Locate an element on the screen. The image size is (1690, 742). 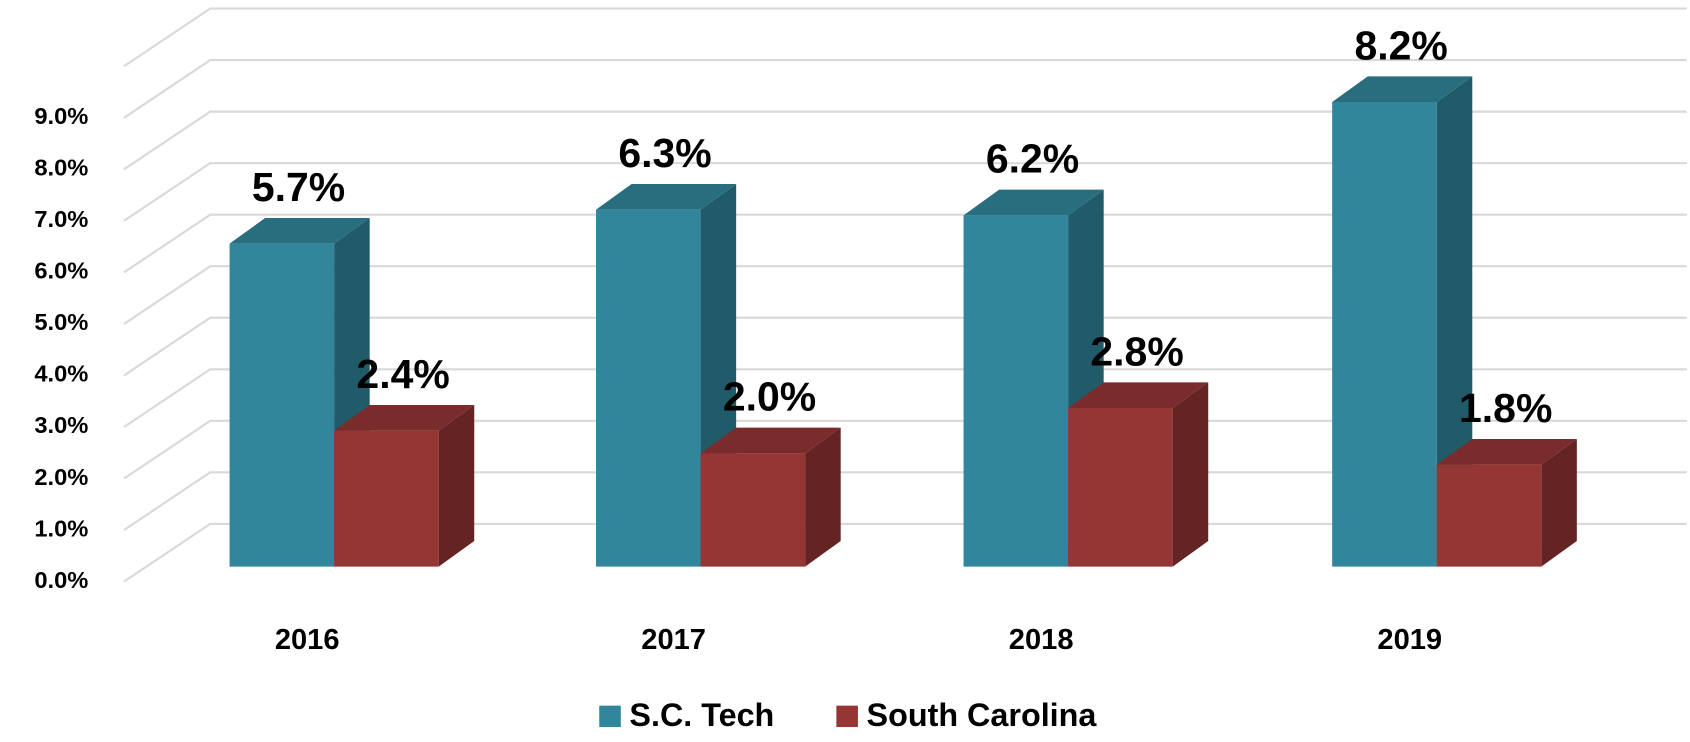
value-label: 5.7% is located at coordinates (298, 187).